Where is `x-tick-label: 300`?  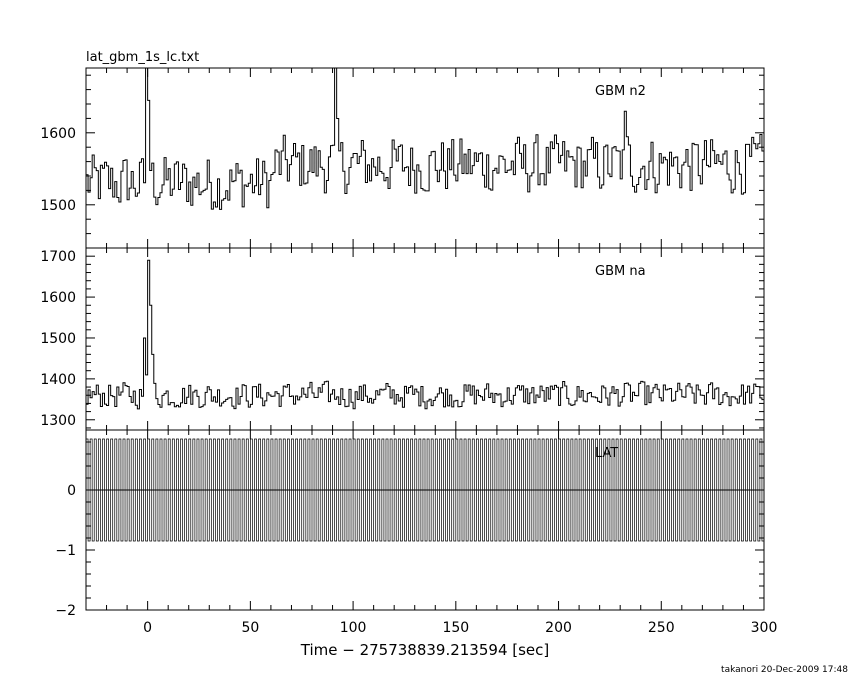
x-tick-label: 300 is located at coordinates (764, 628).